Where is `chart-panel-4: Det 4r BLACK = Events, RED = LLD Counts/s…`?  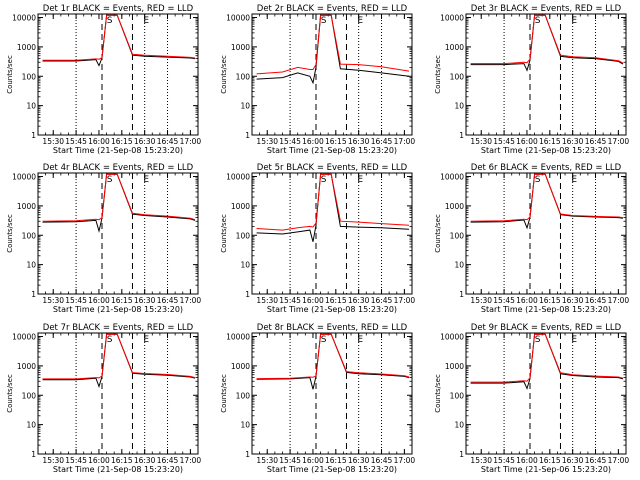
chart-panel-4: Det 4r BLACK = Events, RED = LLD Counts/s… is located at coordinates (103, 238).